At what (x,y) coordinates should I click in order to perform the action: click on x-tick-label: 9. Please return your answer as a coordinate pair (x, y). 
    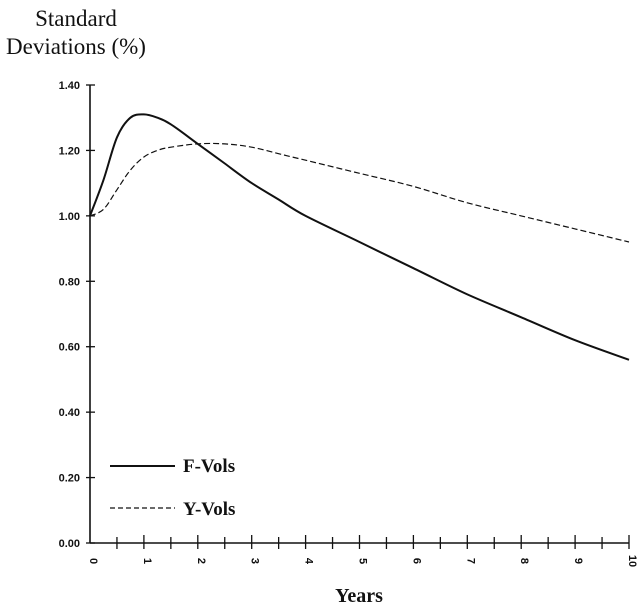
    Looking at the image, I should click on (578, 561).